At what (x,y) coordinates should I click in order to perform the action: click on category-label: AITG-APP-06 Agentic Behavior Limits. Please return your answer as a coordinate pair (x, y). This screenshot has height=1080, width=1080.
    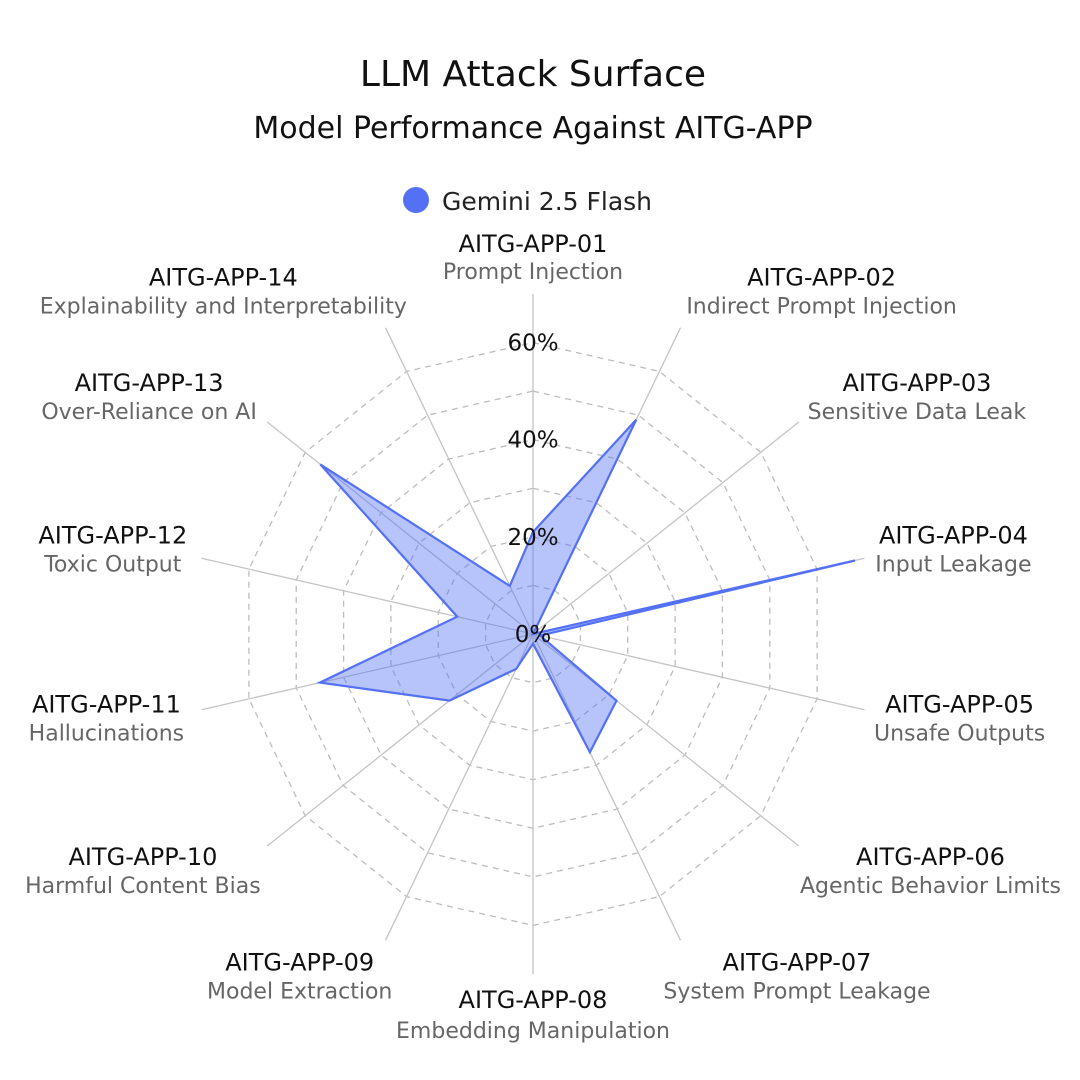
    Looking at the image, I should click on (930, 871).